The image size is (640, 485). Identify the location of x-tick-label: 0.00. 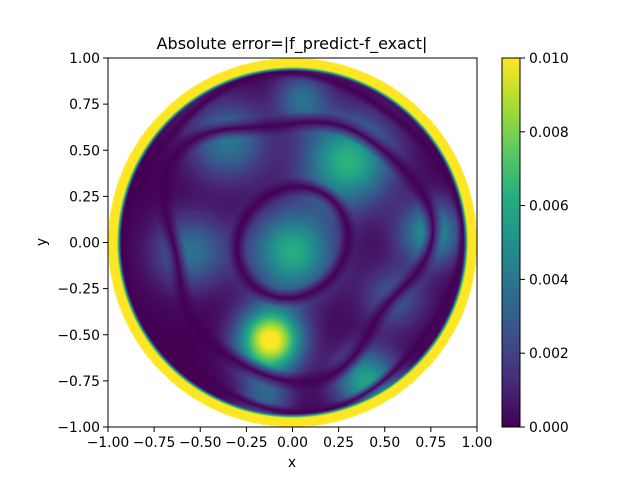
(292, 443).